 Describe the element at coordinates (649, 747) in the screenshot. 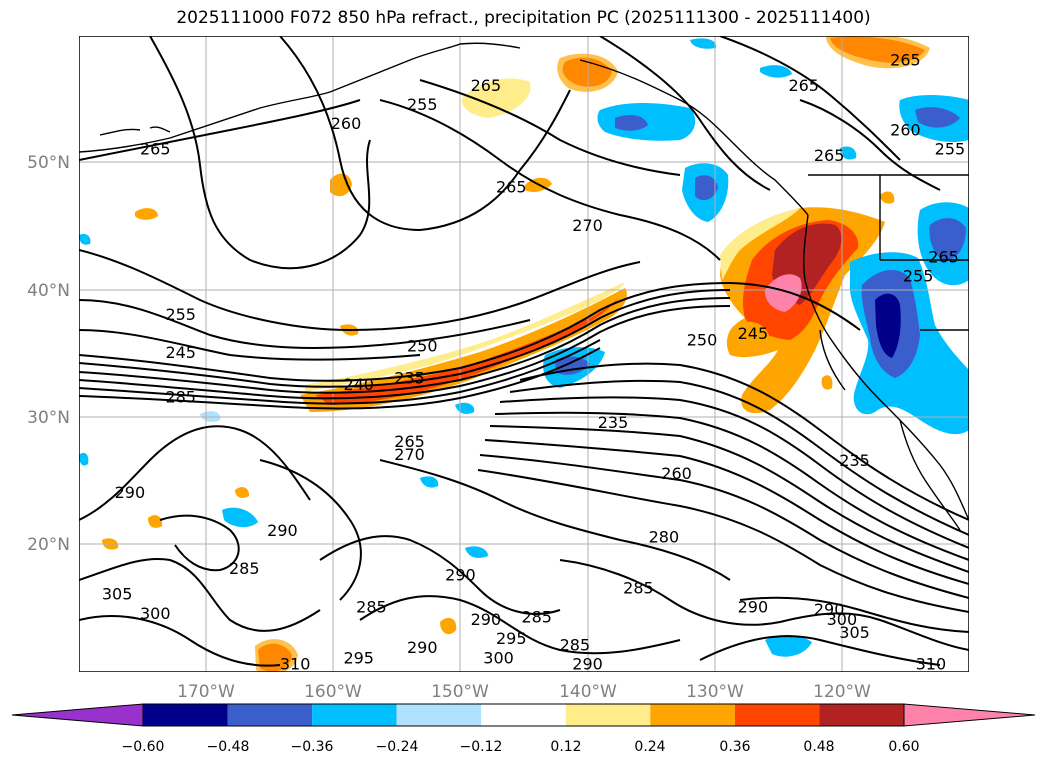

I see `colorbar-tick-label: 0.24` at that location.